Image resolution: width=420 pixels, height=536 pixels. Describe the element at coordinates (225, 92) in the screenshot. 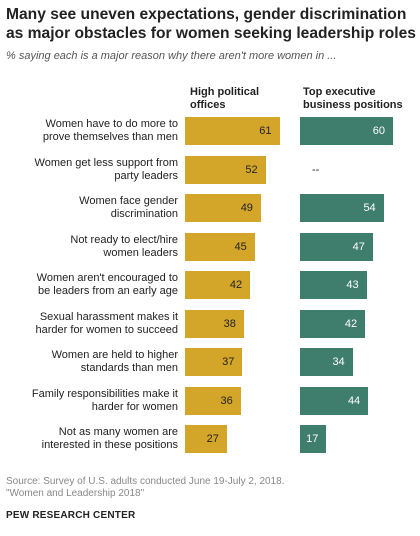

I see `column-header-political-line-1: High political` at that location.